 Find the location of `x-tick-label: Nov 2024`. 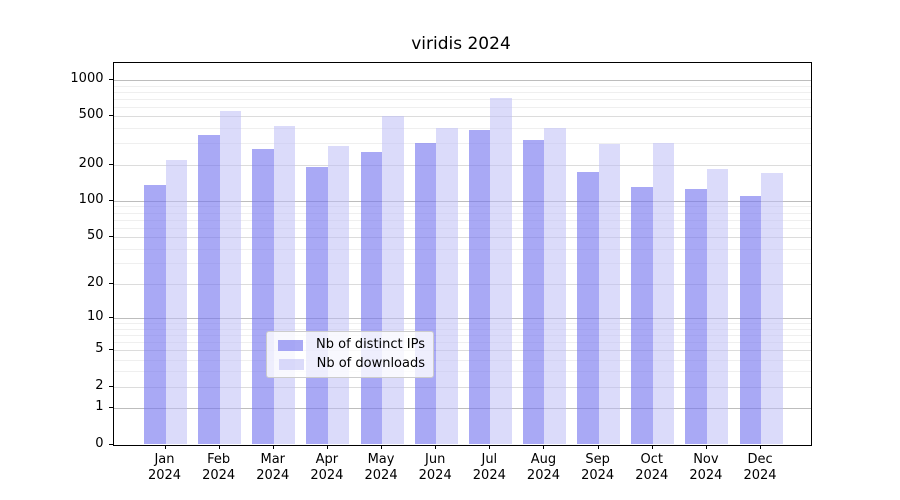

x-tick-label: Nov 2024 is located at coordinates (706, 467).